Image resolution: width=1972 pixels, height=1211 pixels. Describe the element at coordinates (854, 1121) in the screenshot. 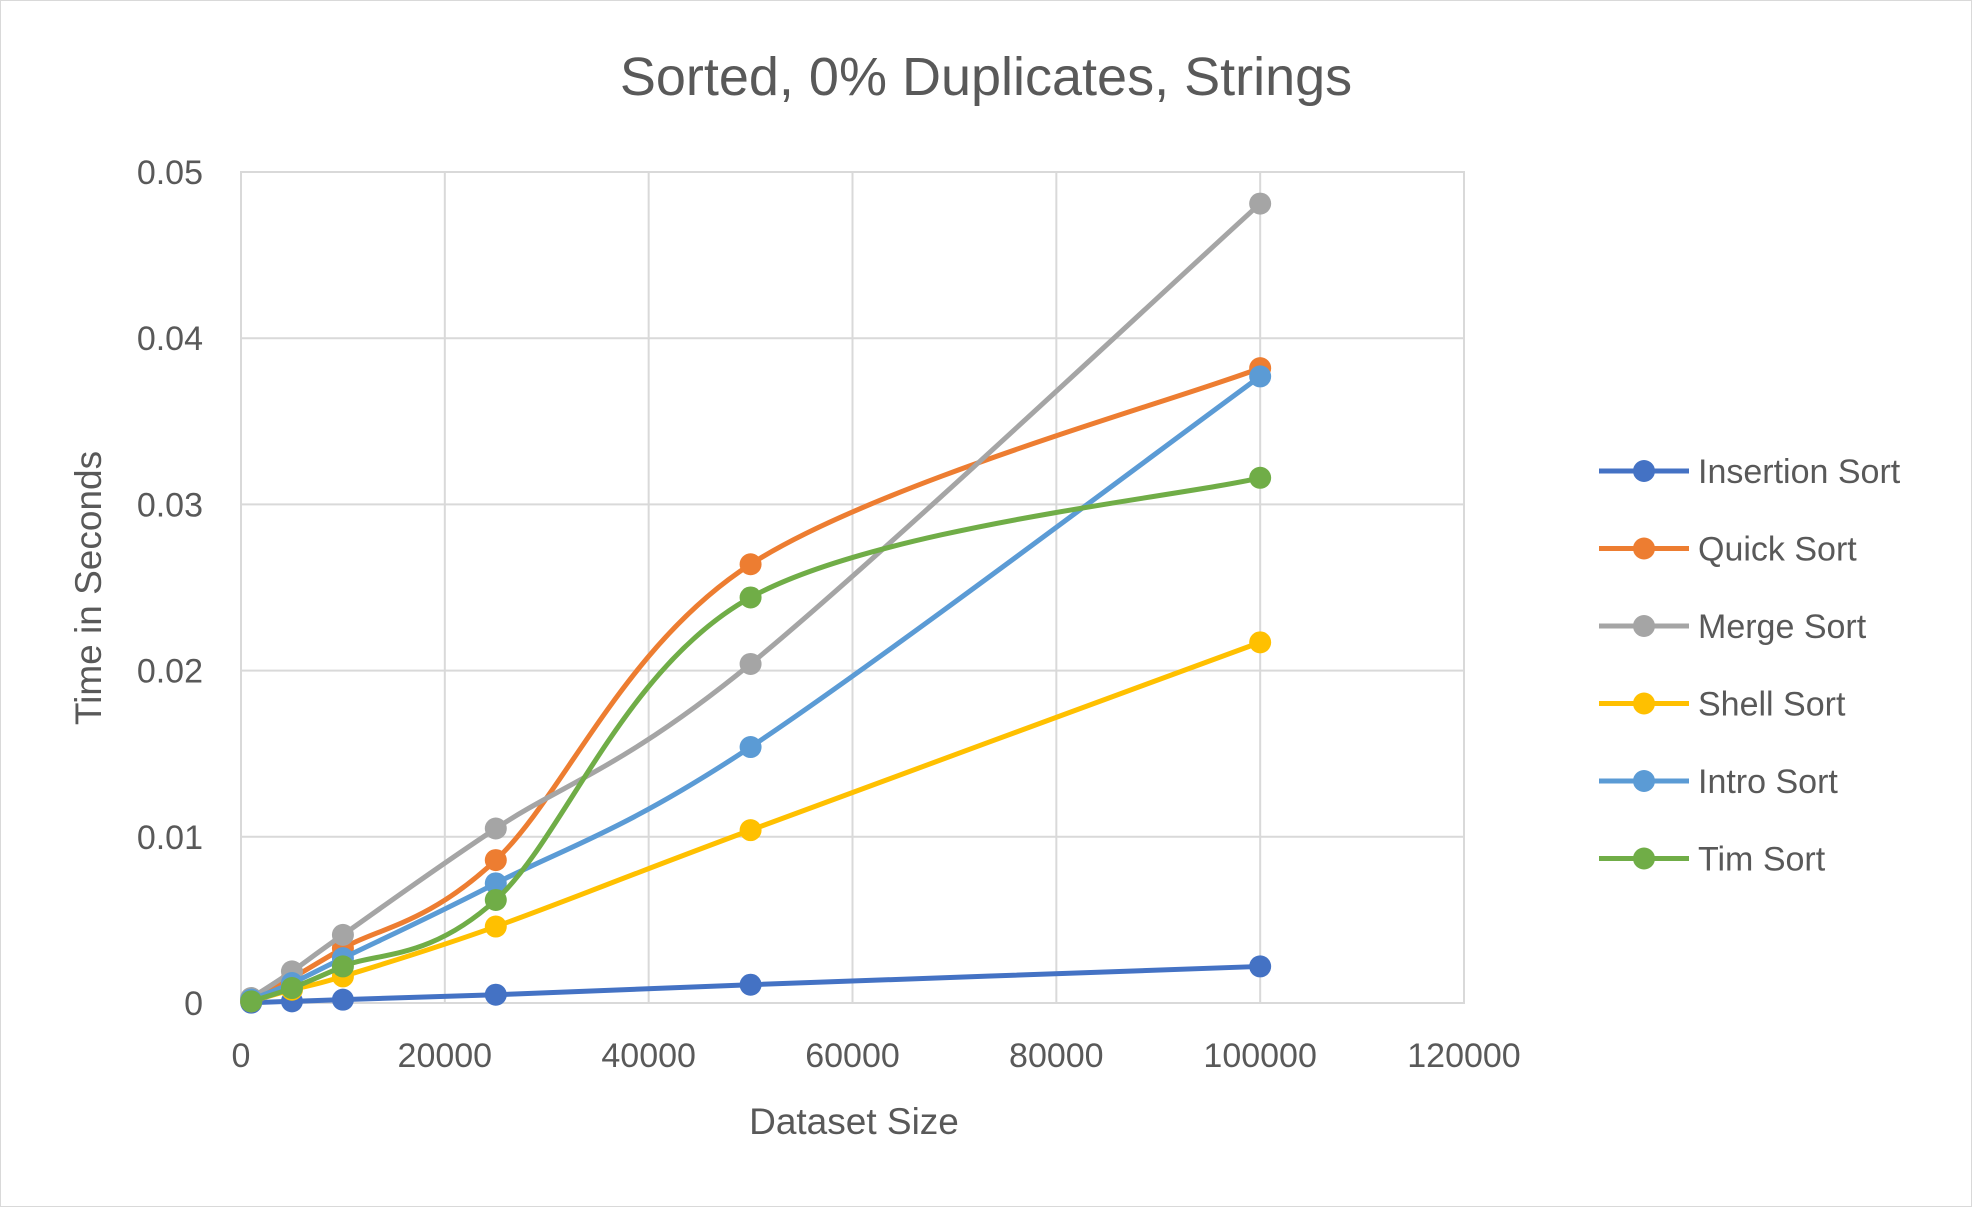

I see `x-axis-label: Dataset Size` at that location.